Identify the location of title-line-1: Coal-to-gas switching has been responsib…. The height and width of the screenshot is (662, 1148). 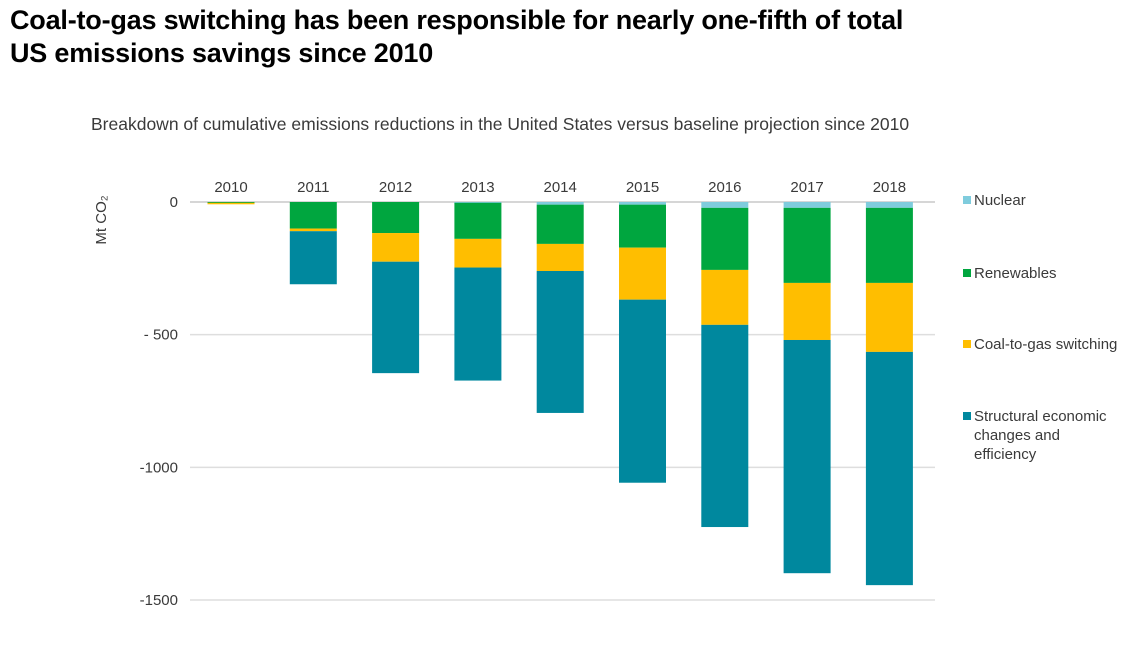
(457, 20).